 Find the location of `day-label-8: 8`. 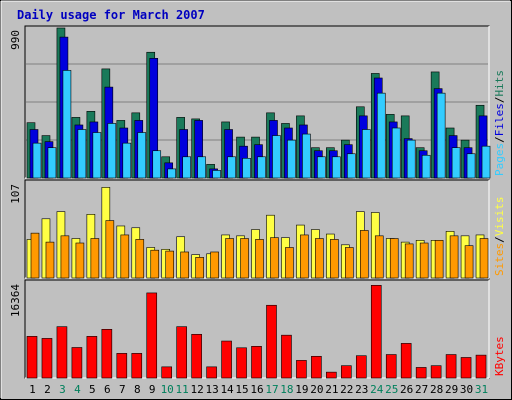

day-label-8: 8 is located at coordinates (137, 389).